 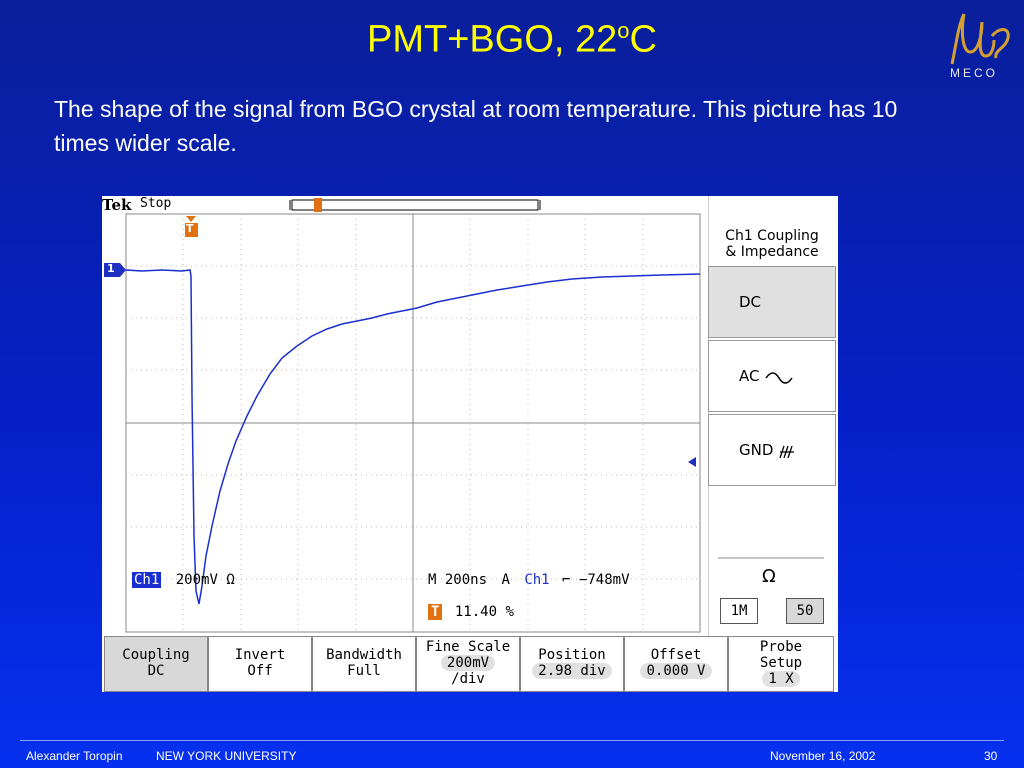 What do you see at coordinates (484, 612) in the screenshot?
I see `trigger-position-value: 11.40 %` at bounding box center [484, 612].